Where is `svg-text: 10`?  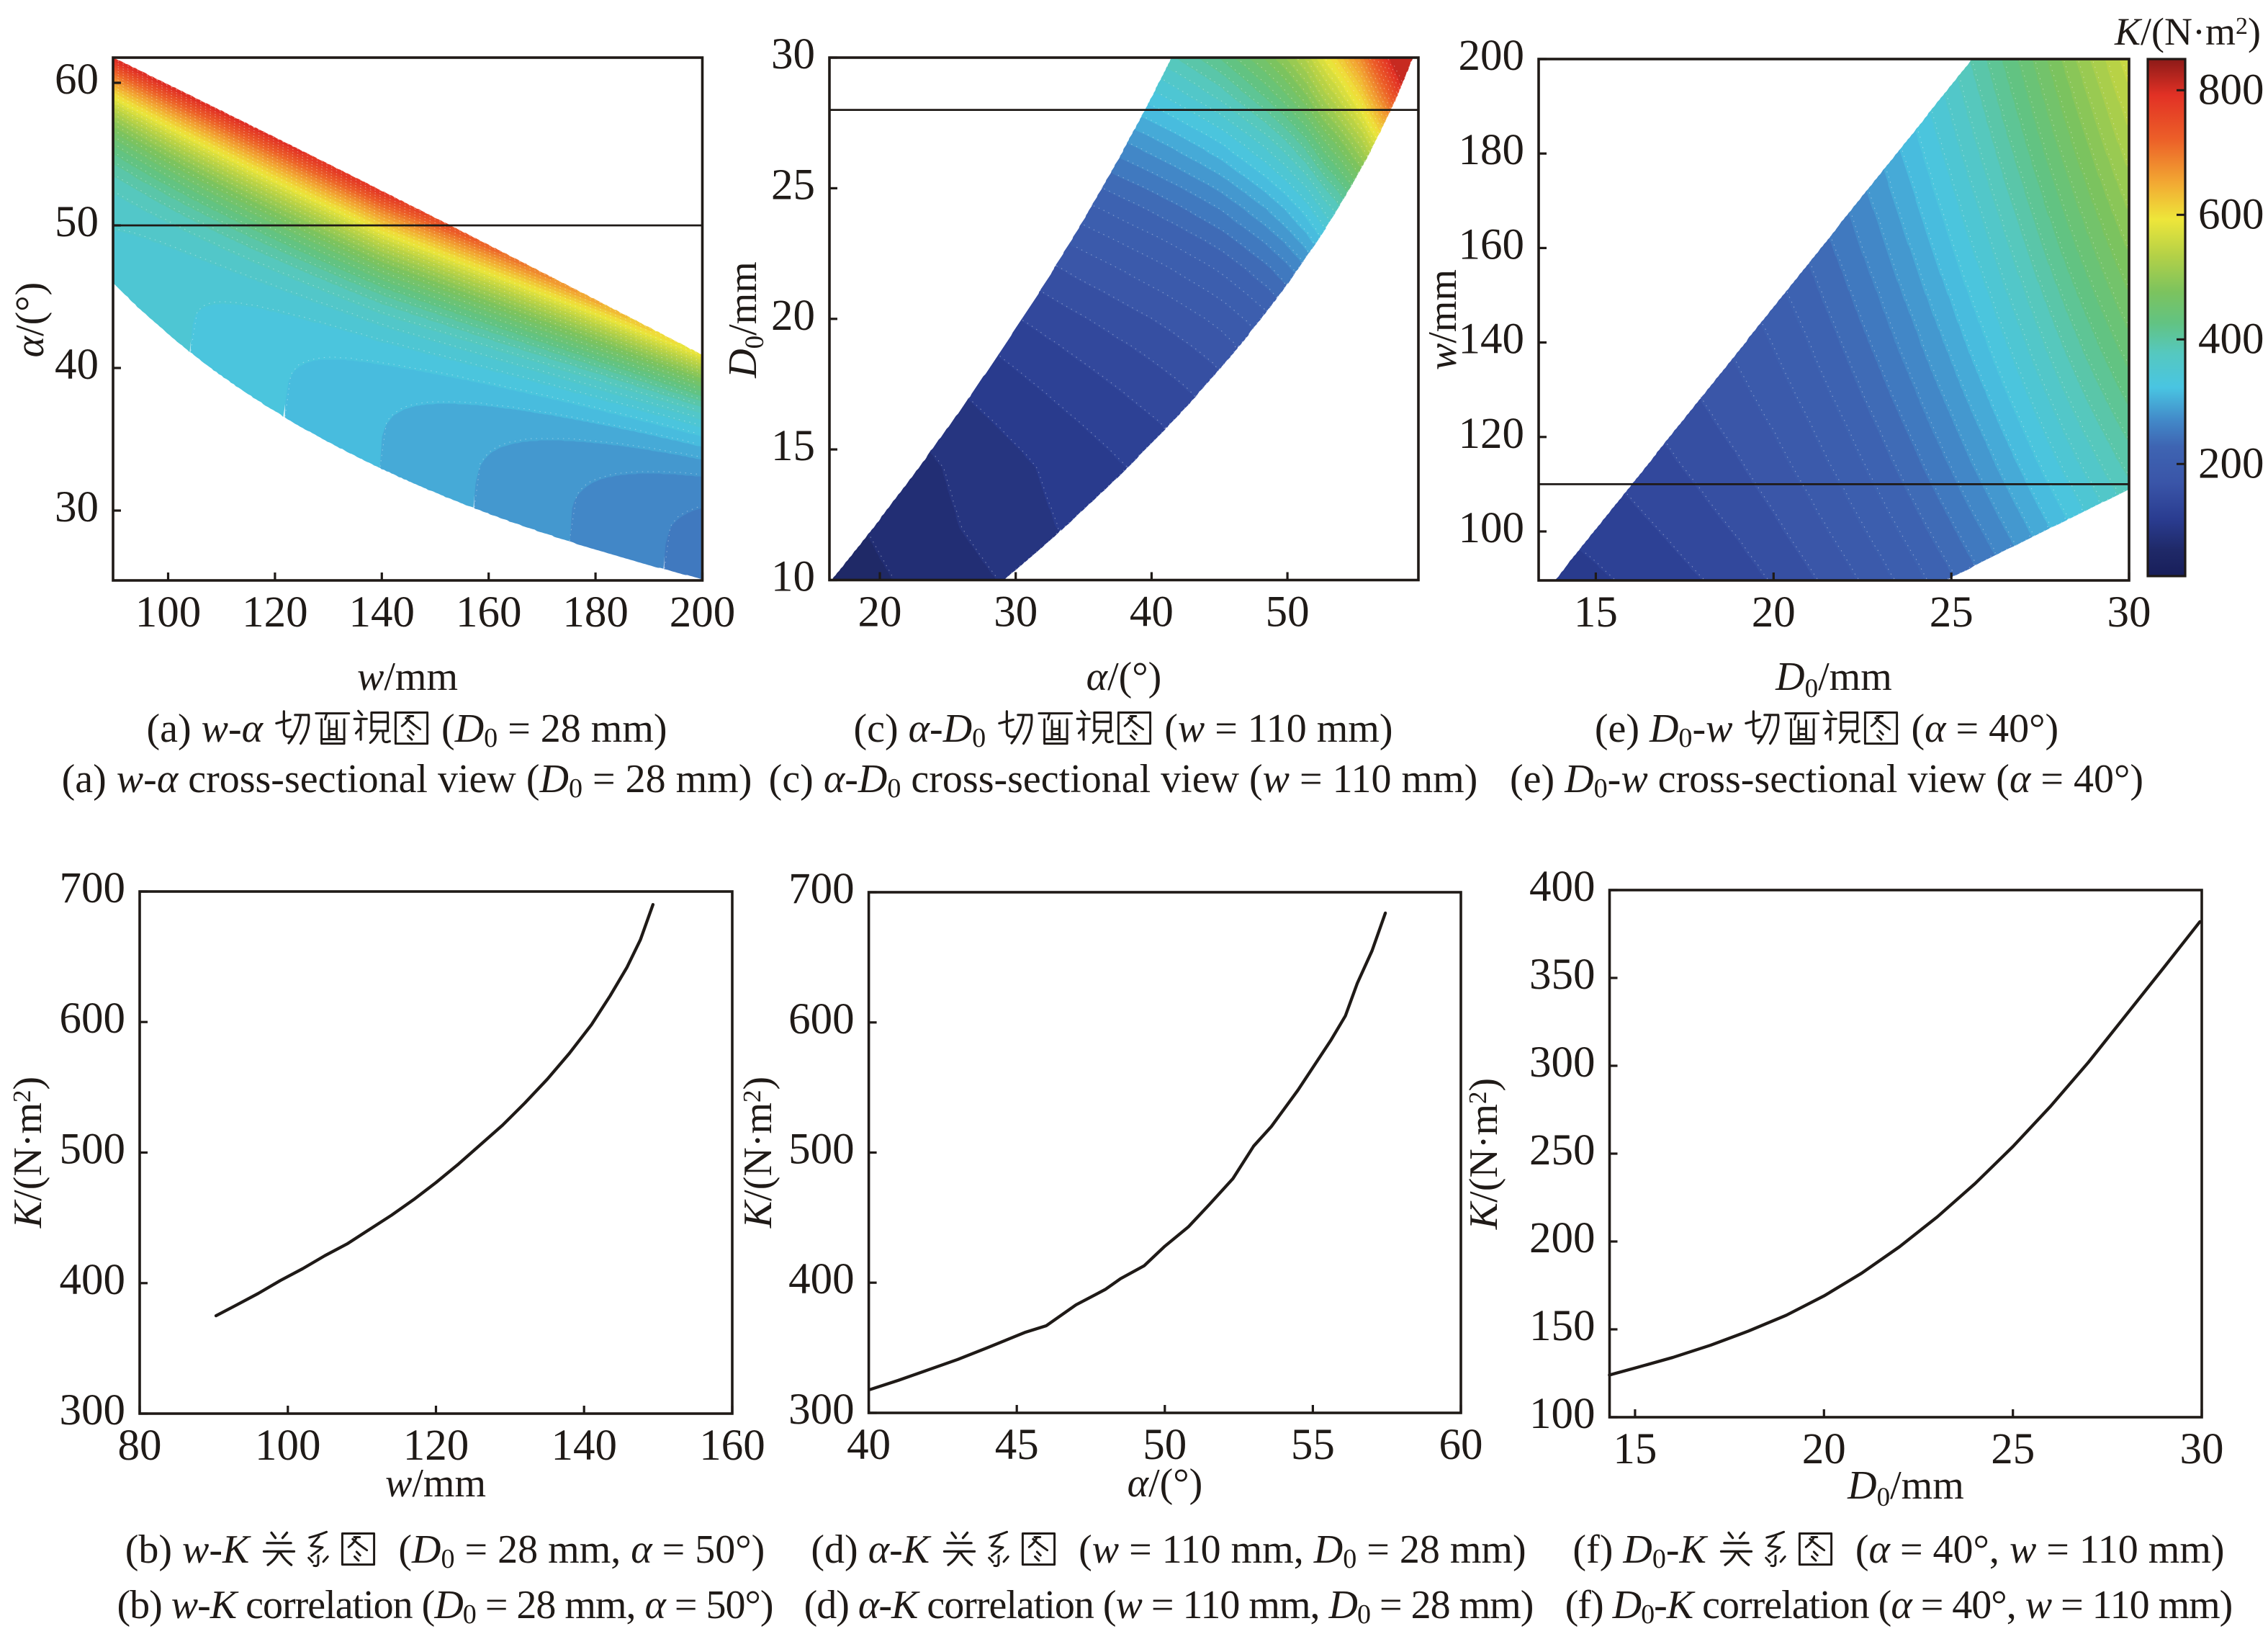 svg-text: 10 is located at coordinates (793, 577).